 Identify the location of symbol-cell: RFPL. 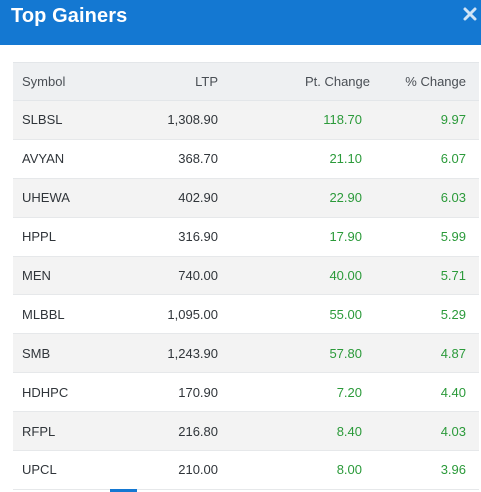
(66, 431).